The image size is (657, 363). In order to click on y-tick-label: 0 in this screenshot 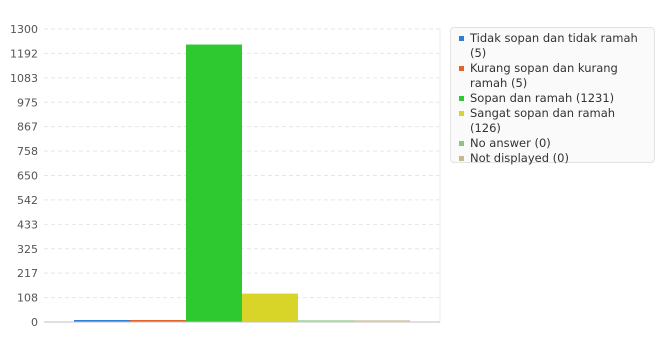, I will do `click(34, 322)`.